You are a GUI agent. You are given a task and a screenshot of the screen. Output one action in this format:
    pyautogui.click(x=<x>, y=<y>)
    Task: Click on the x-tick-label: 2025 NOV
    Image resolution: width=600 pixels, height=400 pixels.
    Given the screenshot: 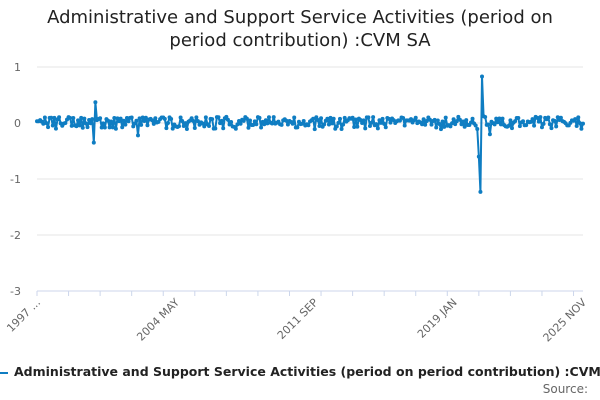 What is the action you would take?
    pyautogui.click(x=565, y=320)
    